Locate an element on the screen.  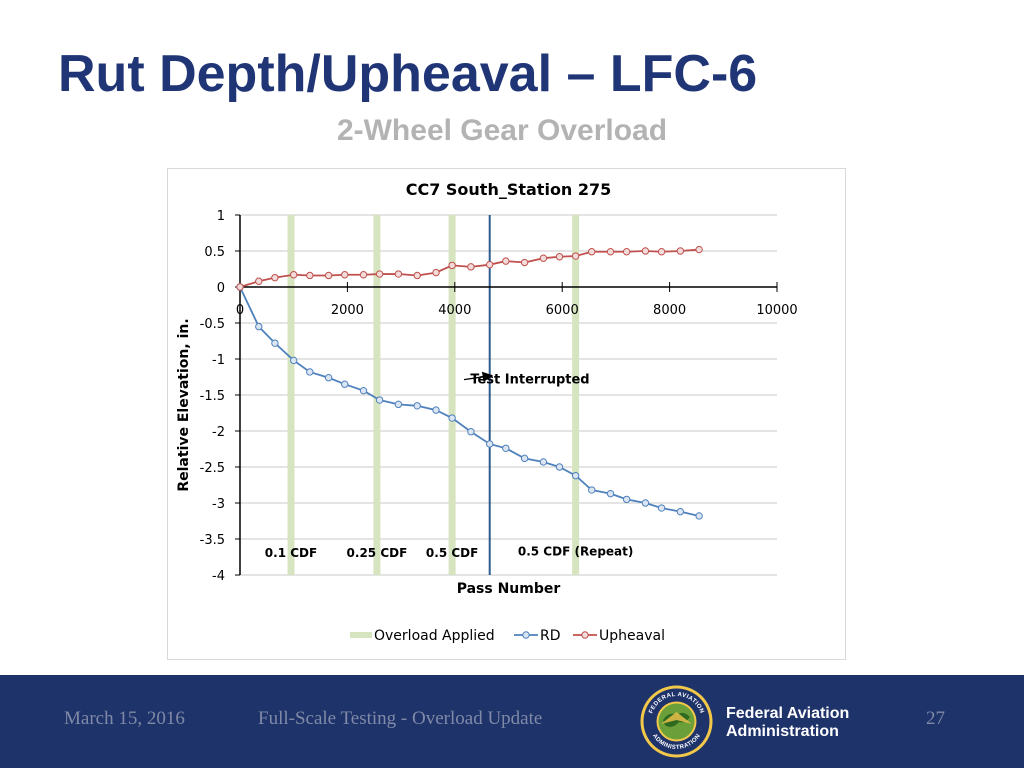
y-tick-label: -3 is located at coordinates (218, 504).